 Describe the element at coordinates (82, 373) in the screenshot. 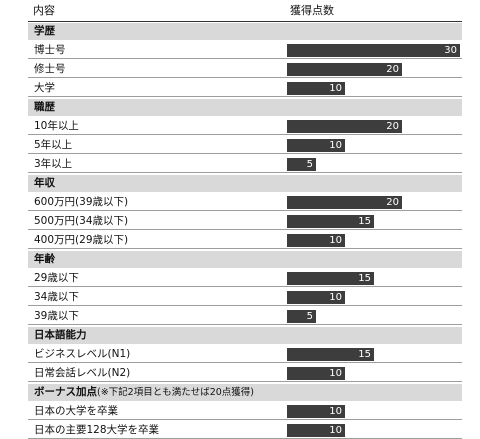

I see `item-label: 日常会話レベル(N2)` at that location.